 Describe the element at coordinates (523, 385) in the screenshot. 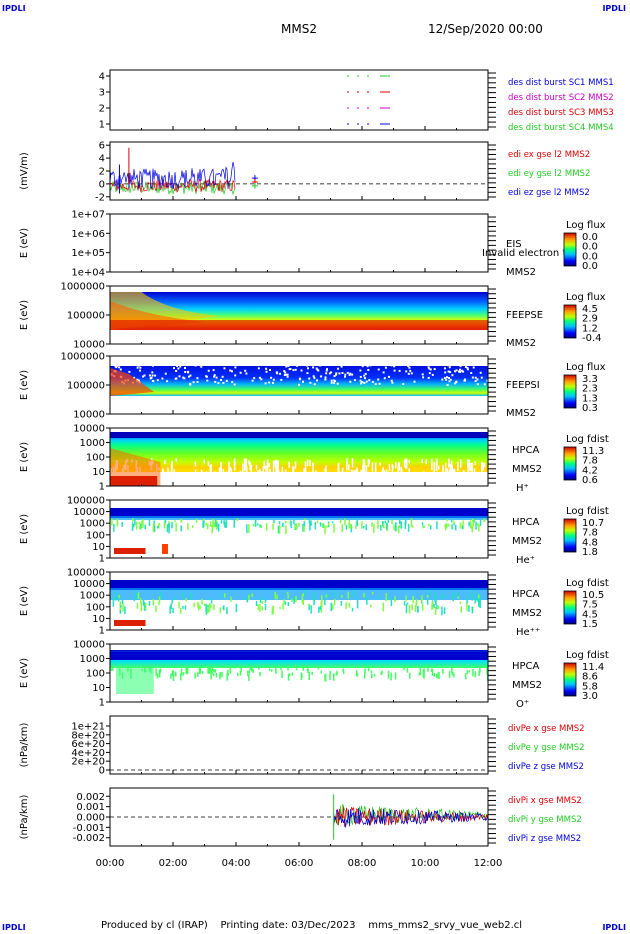

I see `instrument-label: FEEPSI` at that location.